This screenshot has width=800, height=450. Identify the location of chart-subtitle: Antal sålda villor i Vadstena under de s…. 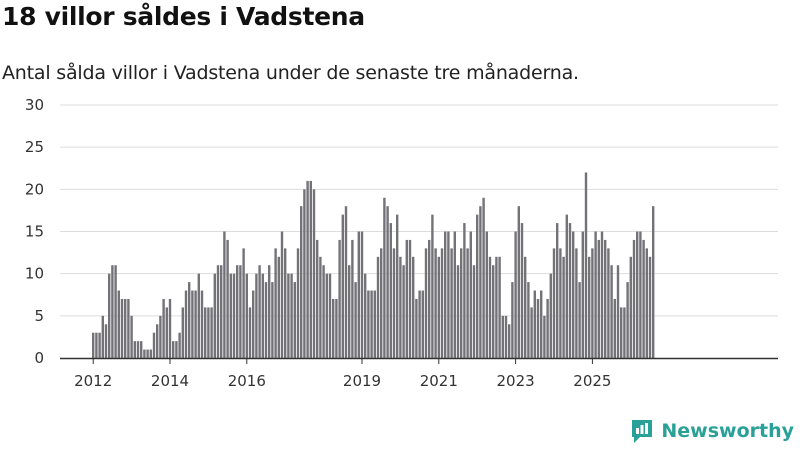
(290, 73).